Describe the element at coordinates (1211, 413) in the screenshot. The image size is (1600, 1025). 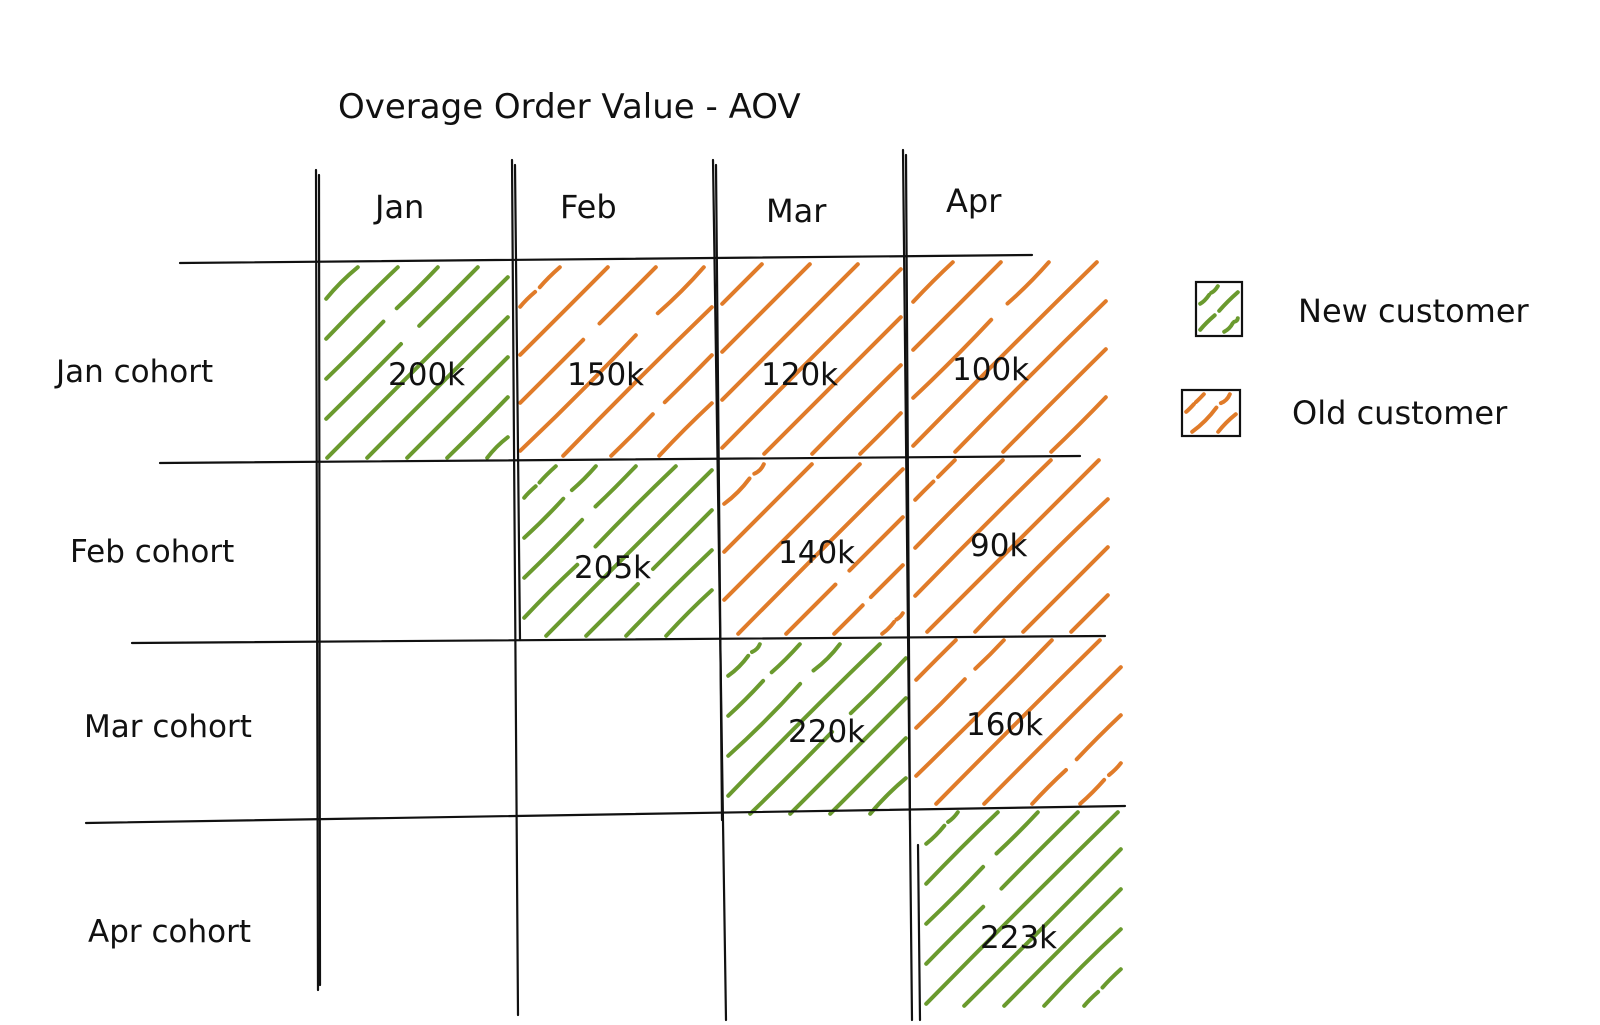
I see `legend-swatch-old` at that location.